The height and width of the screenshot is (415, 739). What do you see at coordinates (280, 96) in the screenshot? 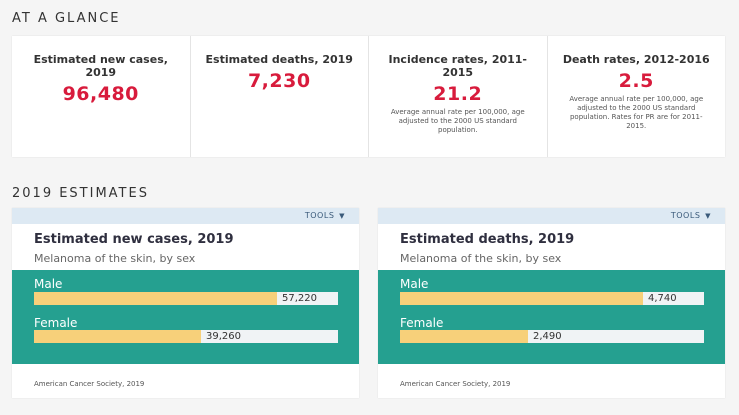
I see `stat-deaths: Estimated deaths, 2019 7,230` at bounding box center [280, 96].